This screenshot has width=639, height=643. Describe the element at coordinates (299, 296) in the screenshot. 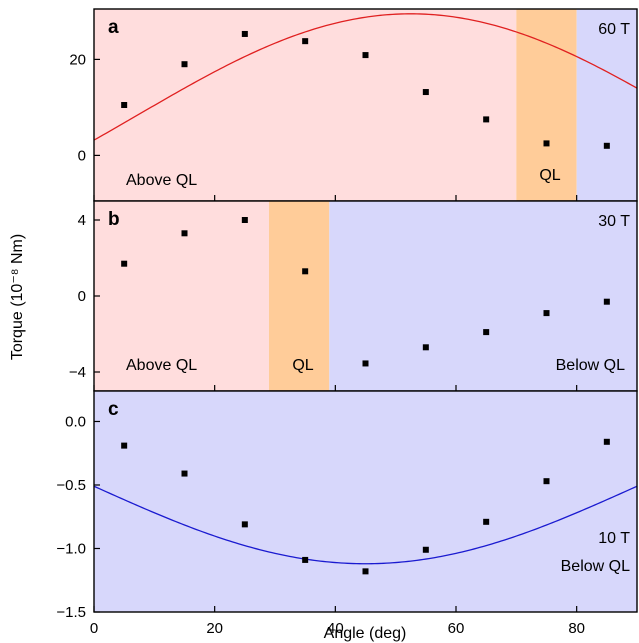

I see `region-ql-b` at that location.